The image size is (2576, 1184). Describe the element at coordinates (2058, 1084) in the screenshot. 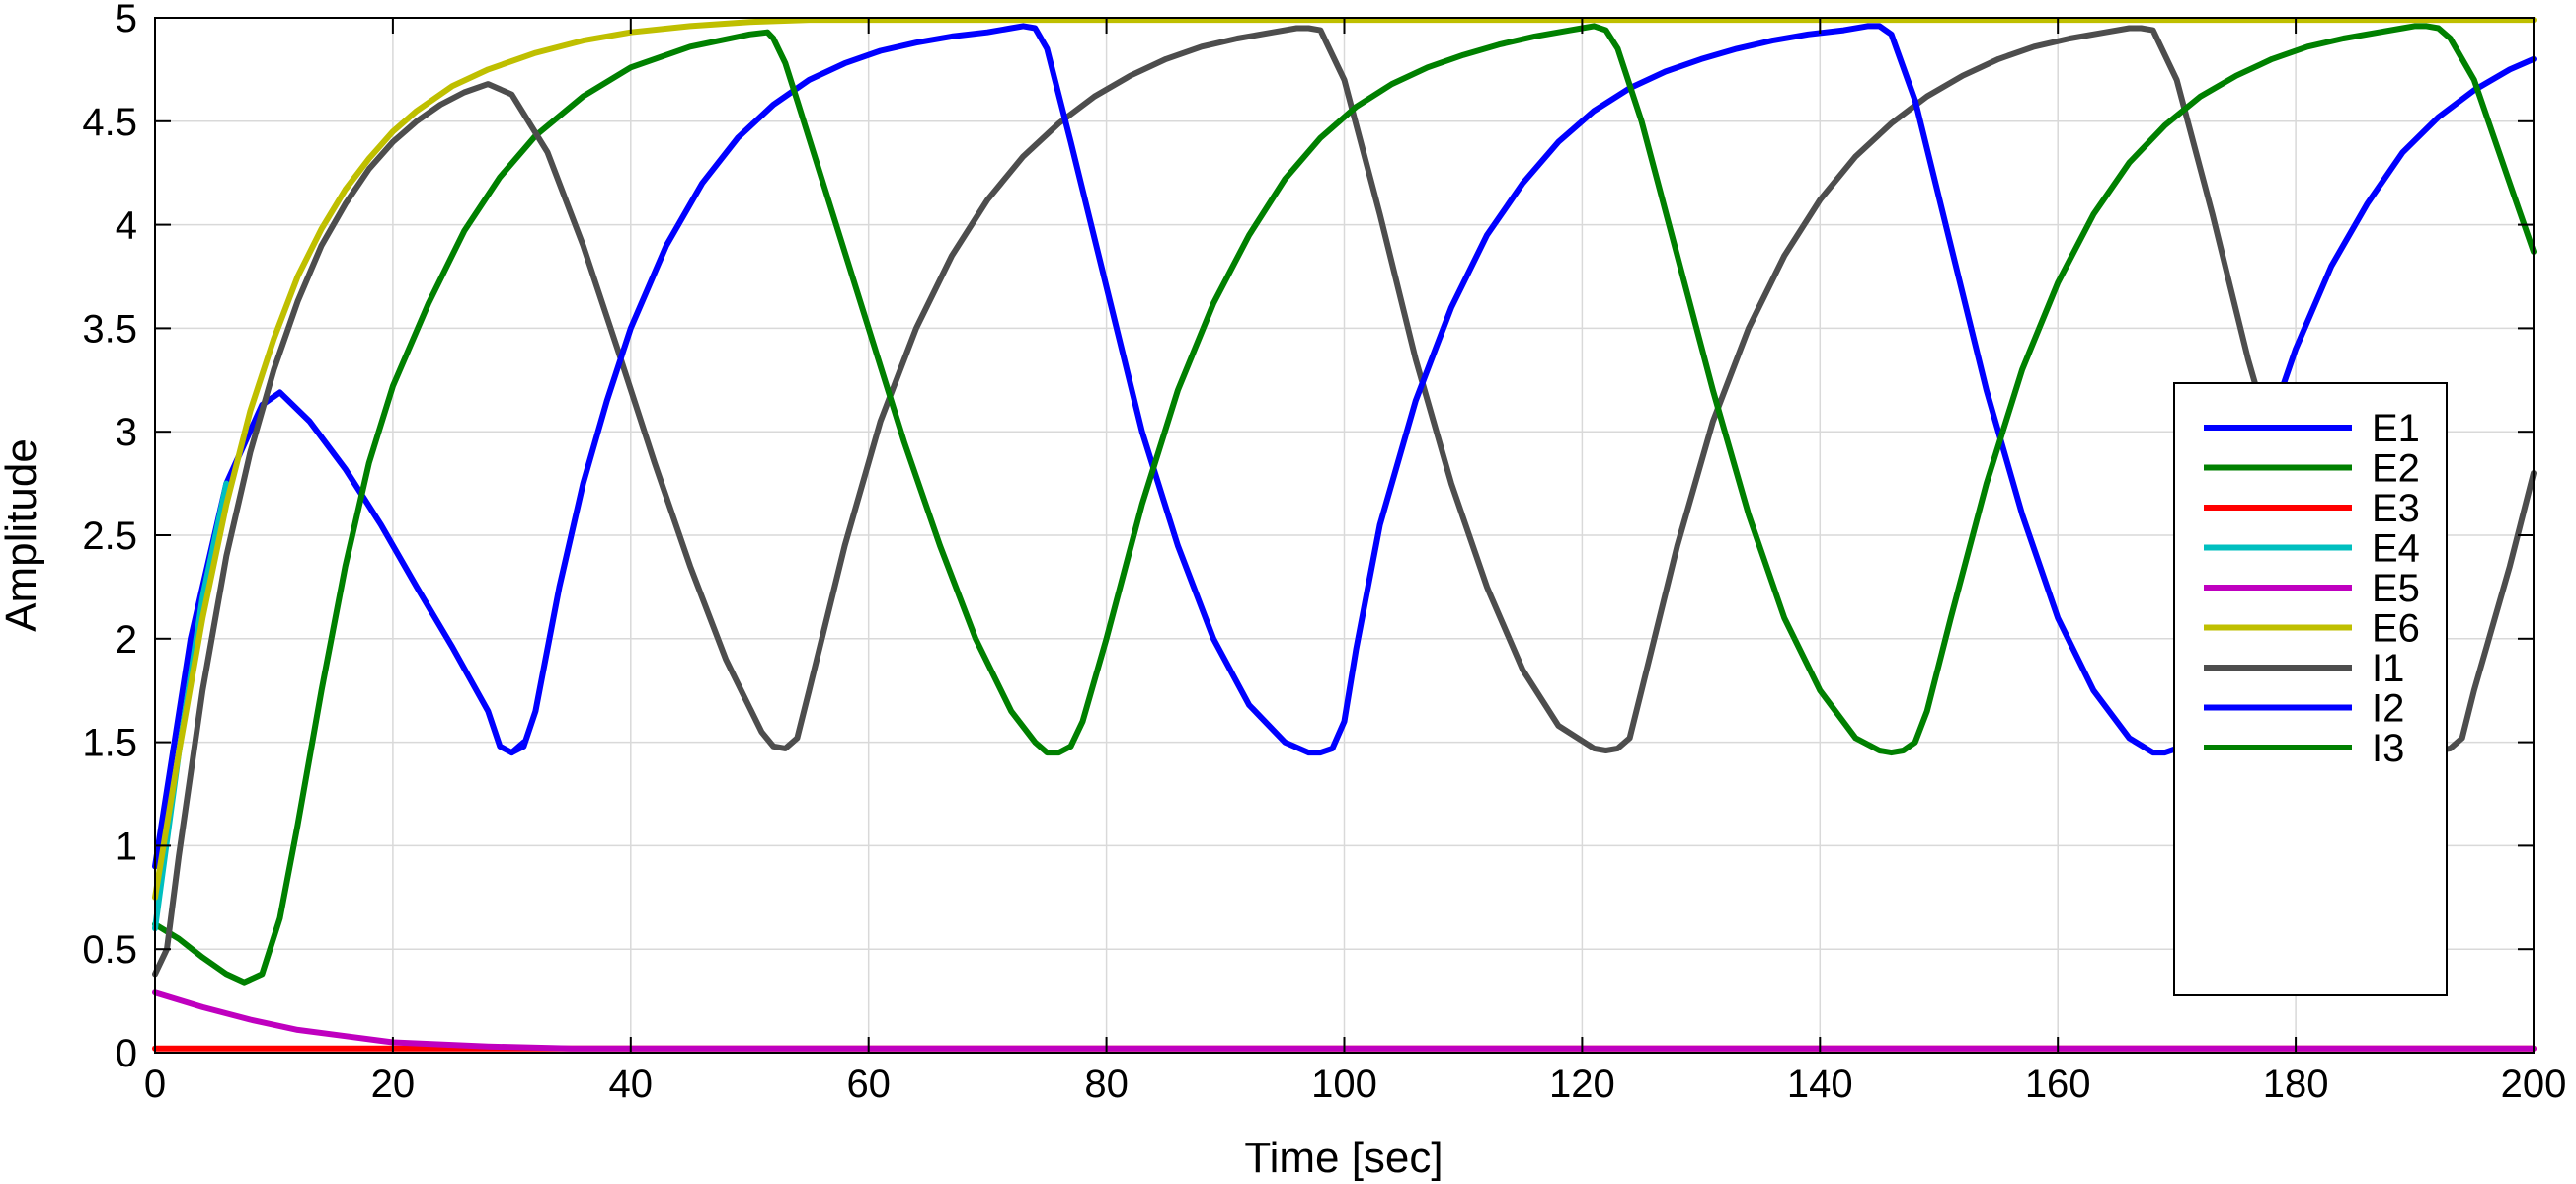

I see `x-tick-label: 160` at that location.